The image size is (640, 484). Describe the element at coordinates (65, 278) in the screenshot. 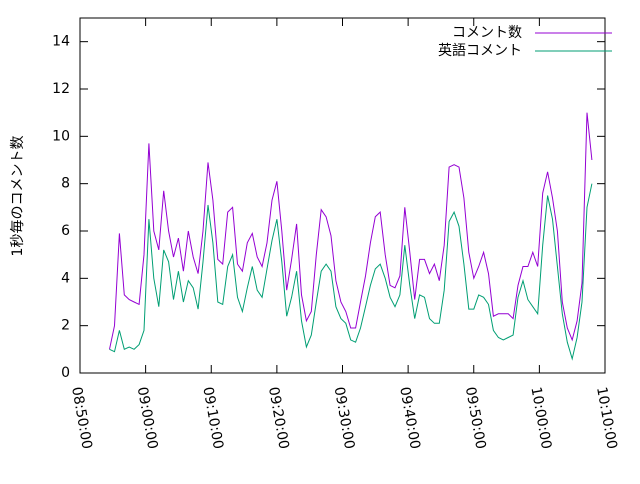

I see `y-tick-label: 4` at that location.